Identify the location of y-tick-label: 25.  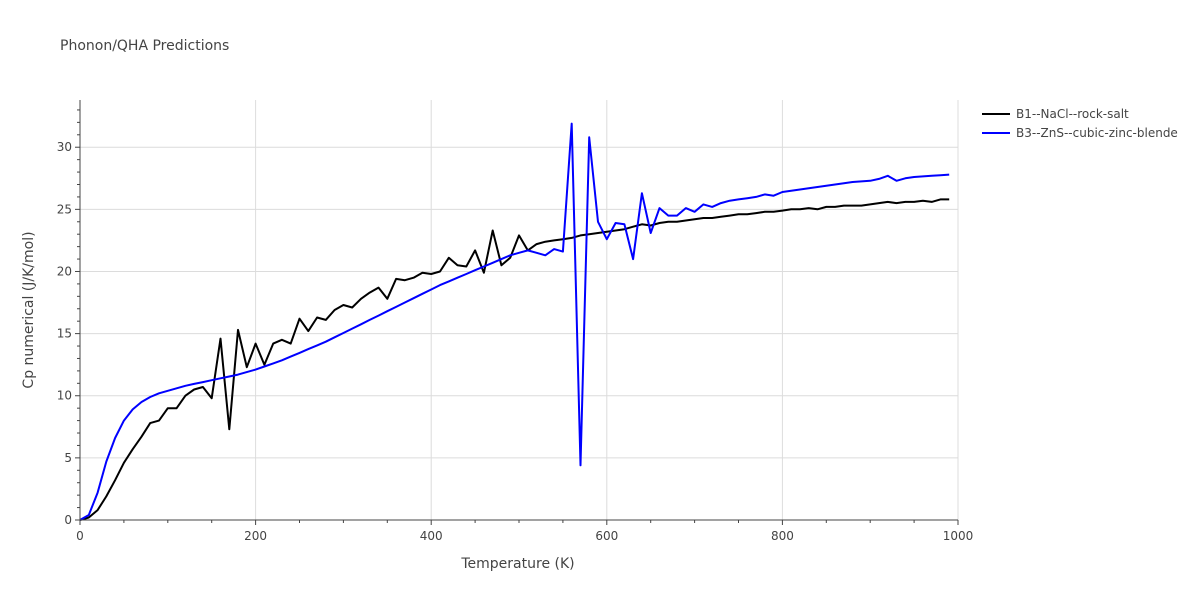
(64, 209).